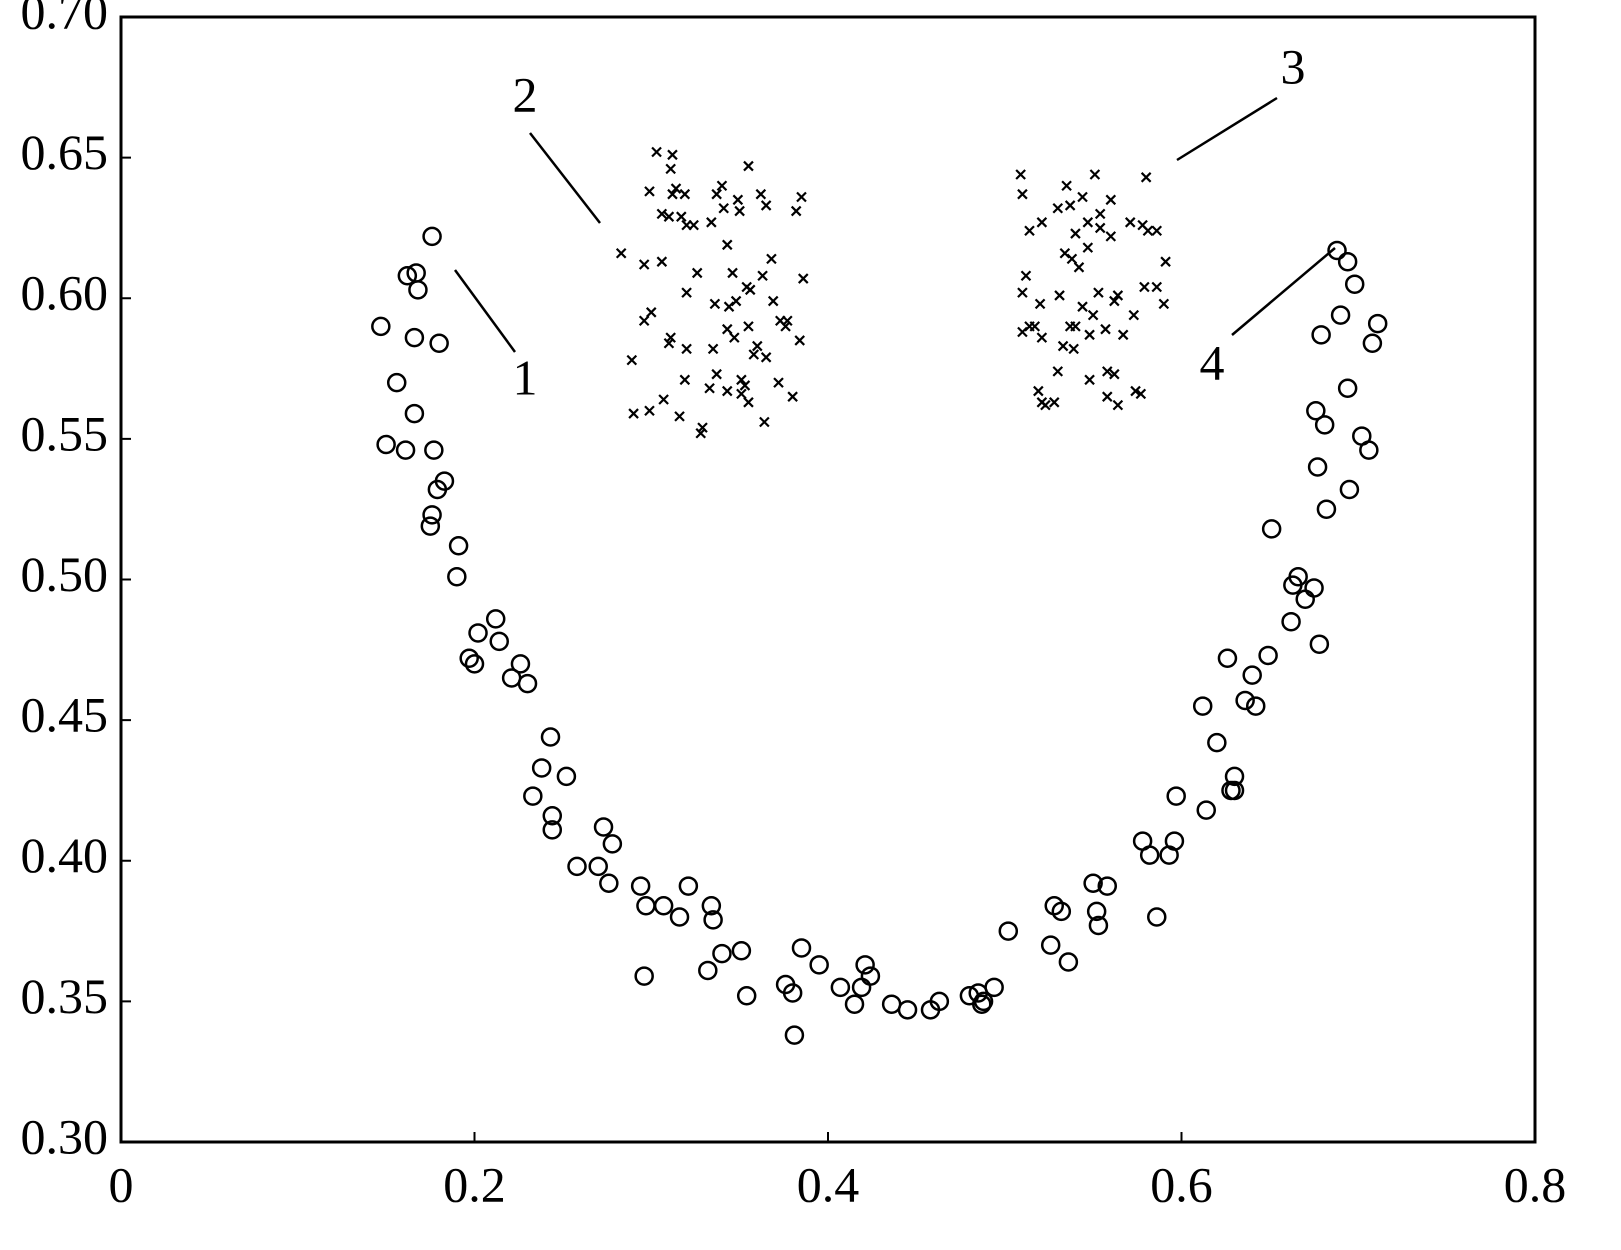 The width and height of the screenshot is (1621, 1250). What do you see at coordinates (525, 94) in the screenshot?
I see `annotation: 2` at bounding box center [525, 94].